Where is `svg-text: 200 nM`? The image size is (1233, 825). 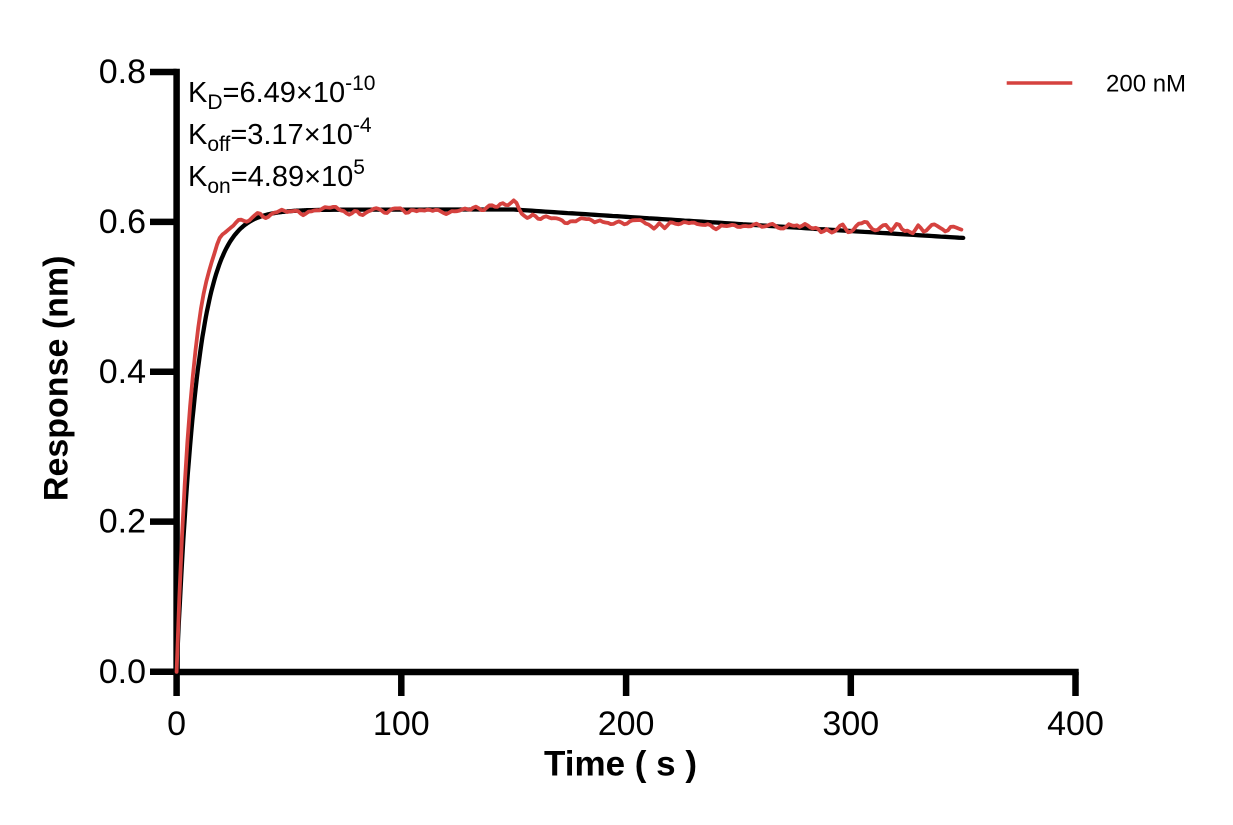
svg-text: 200 nM is located at coordinates (1146, 83).